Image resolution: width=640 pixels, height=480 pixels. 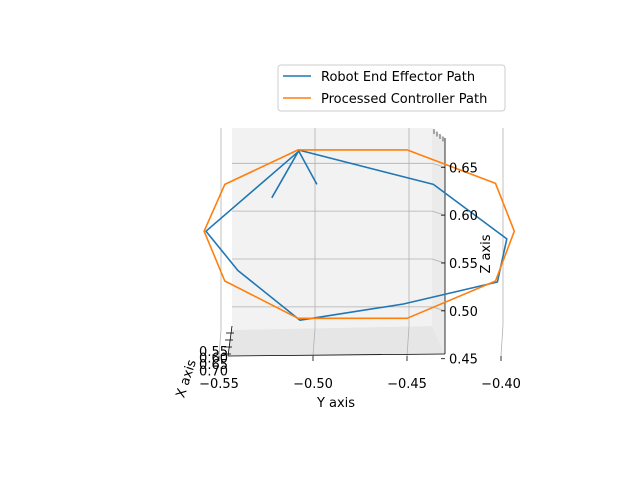 I want to click on legend-frame, so click(x=391, y=88).